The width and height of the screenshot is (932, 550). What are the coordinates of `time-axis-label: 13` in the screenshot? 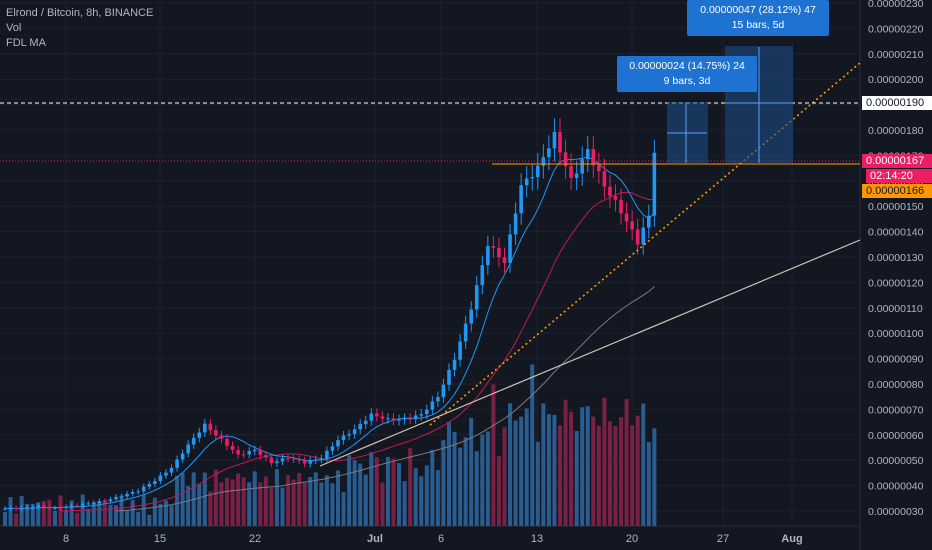 It's located at (537, 539).